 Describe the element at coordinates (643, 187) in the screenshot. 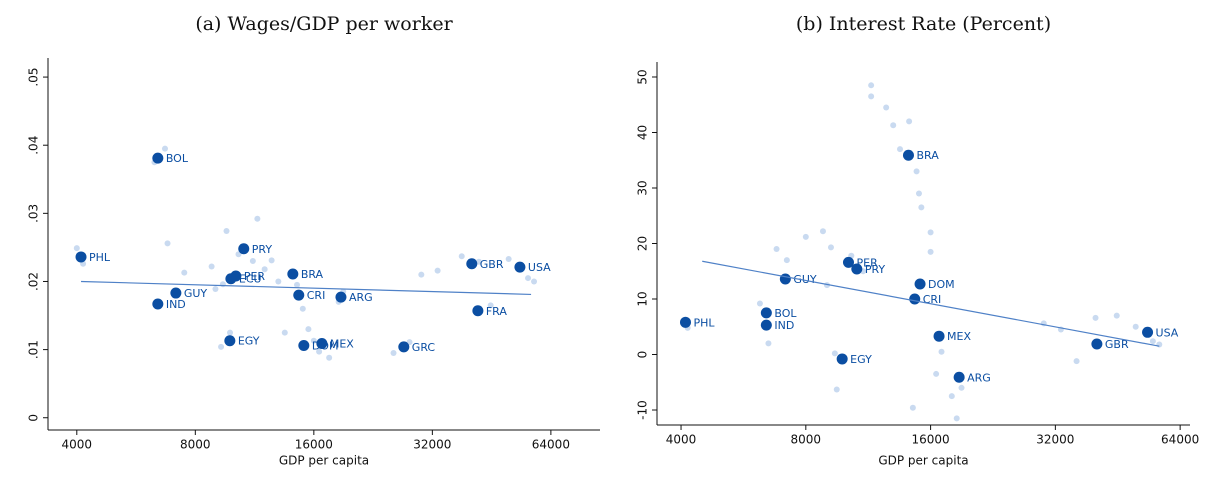

I see `y-tick-label: 30` at that location.